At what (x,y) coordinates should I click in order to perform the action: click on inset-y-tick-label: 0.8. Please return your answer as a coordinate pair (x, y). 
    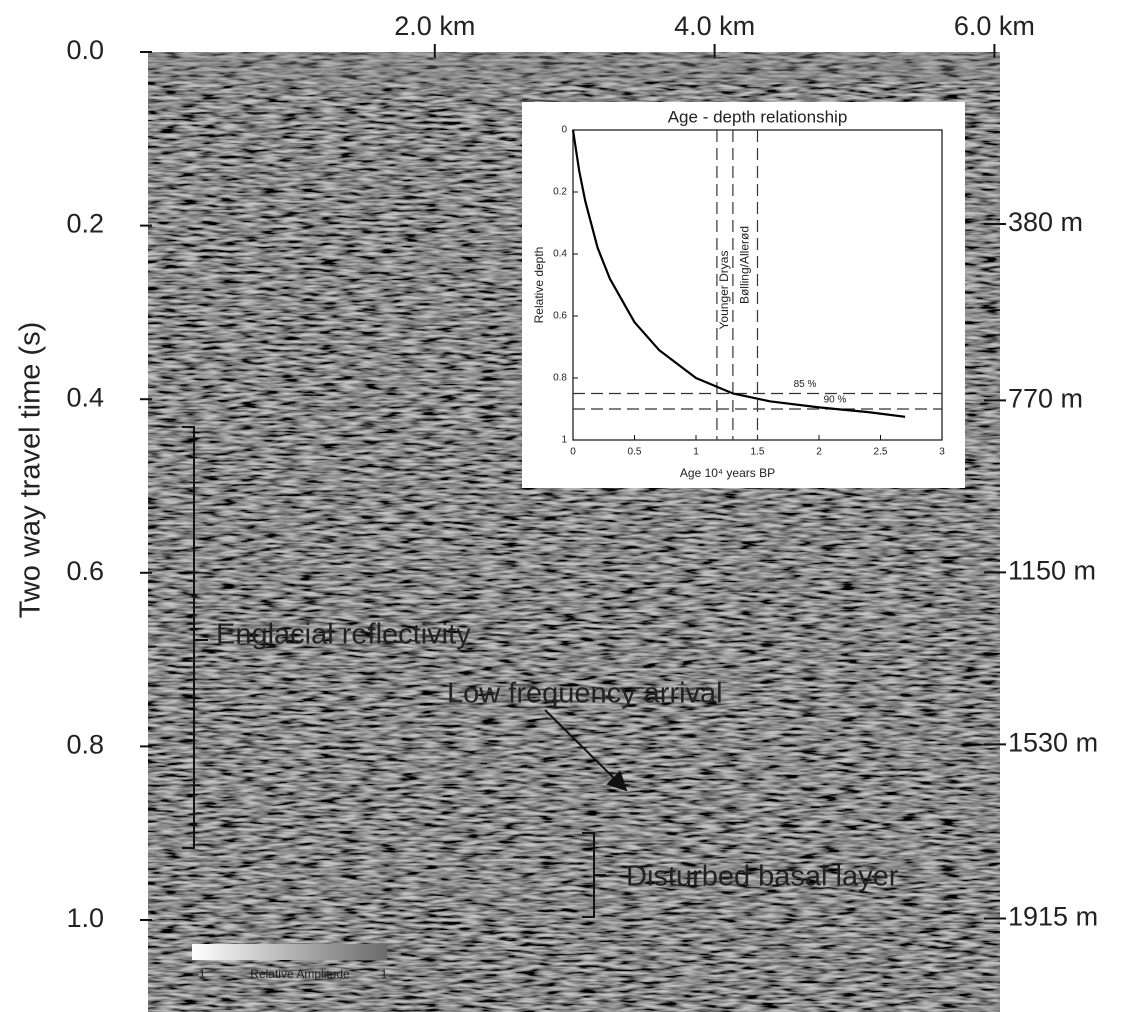
    Looking at the image, I should click on (560, 378).